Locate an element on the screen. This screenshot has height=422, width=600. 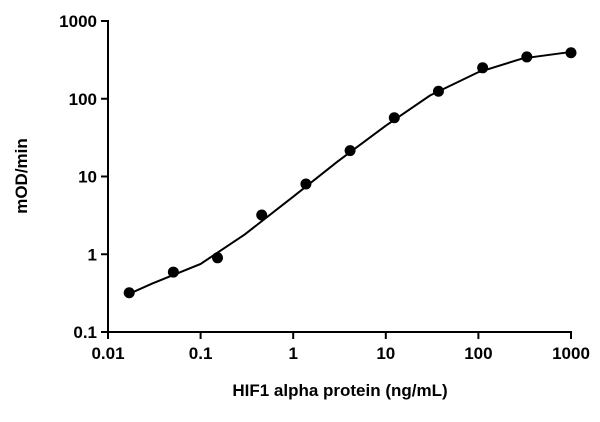
x-tick-label: 1 is located at coordinates (292, 353).